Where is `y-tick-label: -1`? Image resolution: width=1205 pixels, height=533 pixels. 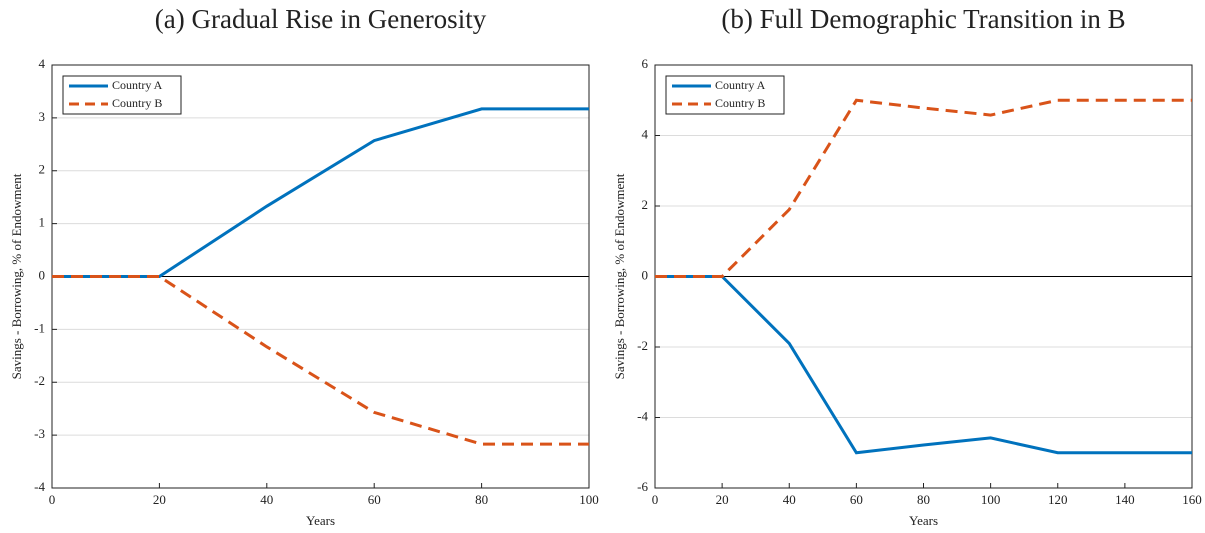
y-tick-label: -1 is located at coordinates (39, 327).